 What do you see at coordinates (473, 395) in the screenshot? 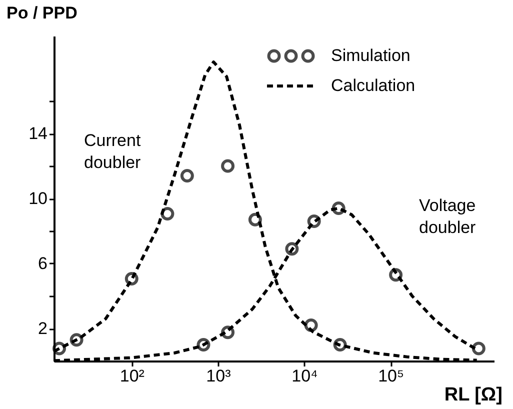
I see `x-axis-title: RL [Ω]` at bounding box center [473, 395].